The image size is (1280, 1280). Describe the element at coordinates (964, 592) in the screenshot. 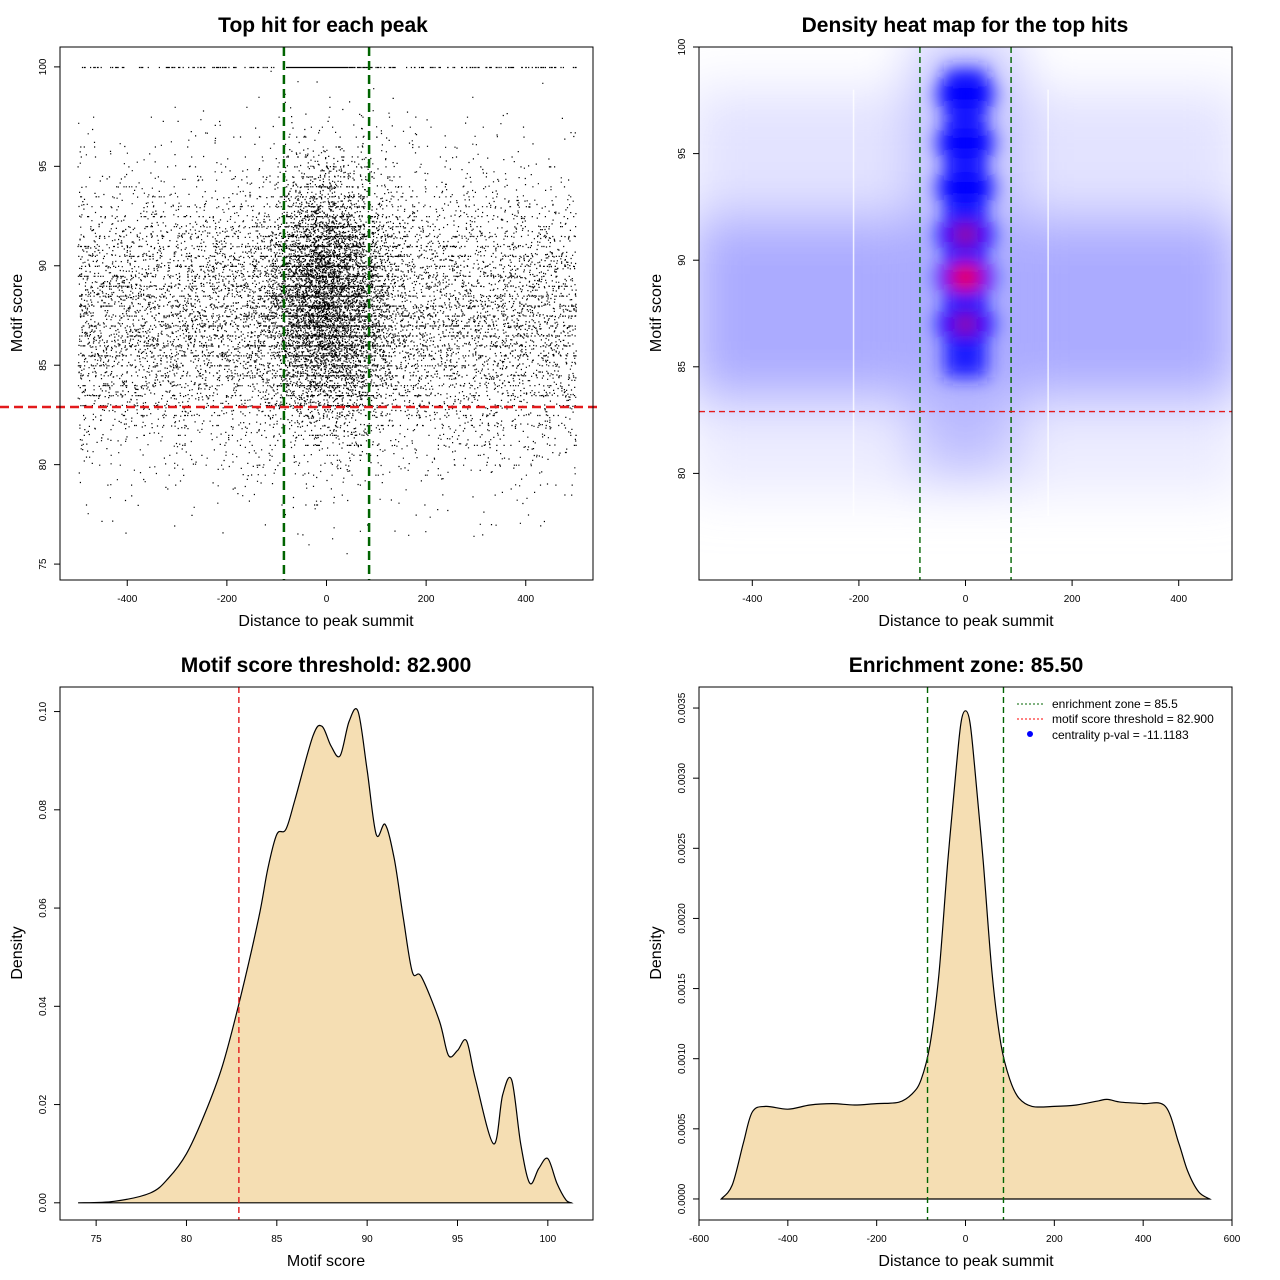

I see `heatmap-x-axis: -400 -200 0 200 400` at that location.